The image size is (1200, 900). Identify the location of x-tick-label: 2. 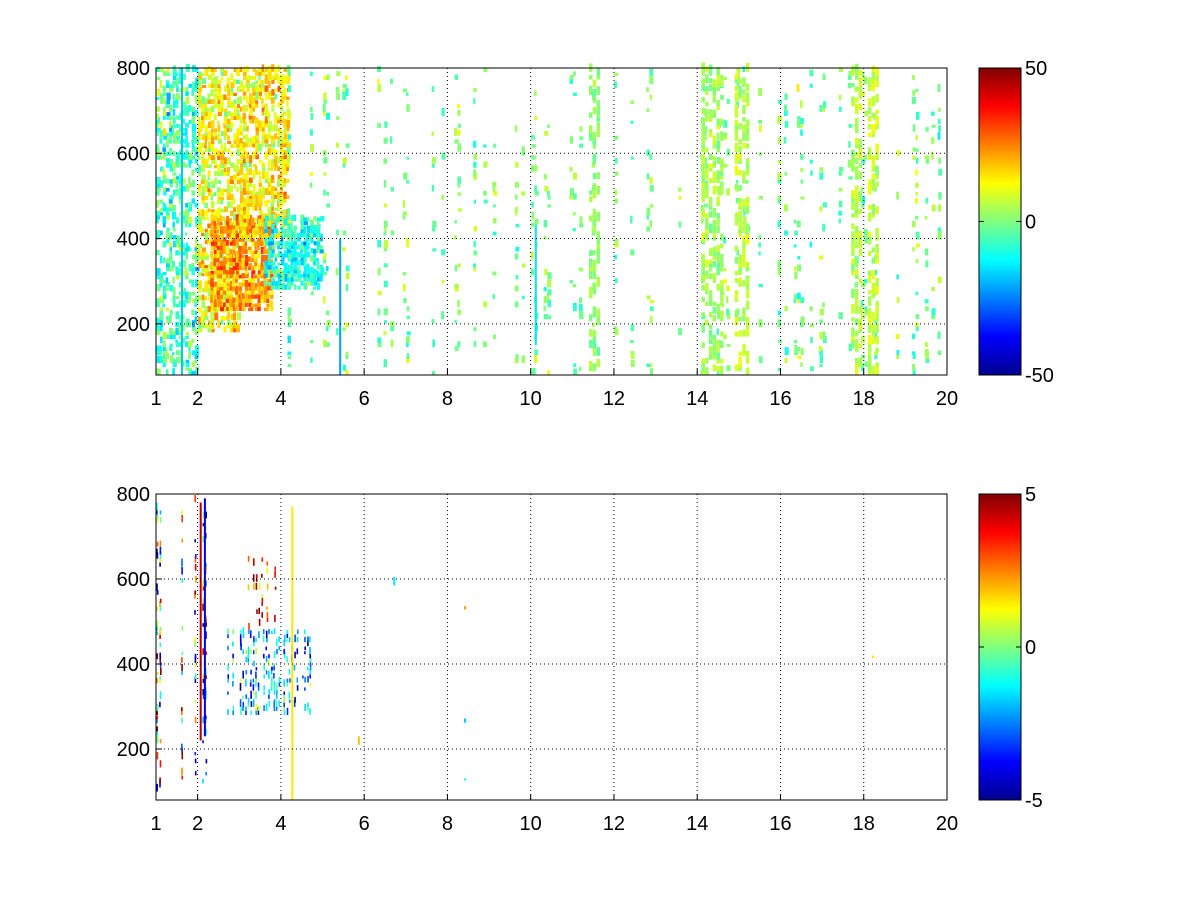
(197, 399).